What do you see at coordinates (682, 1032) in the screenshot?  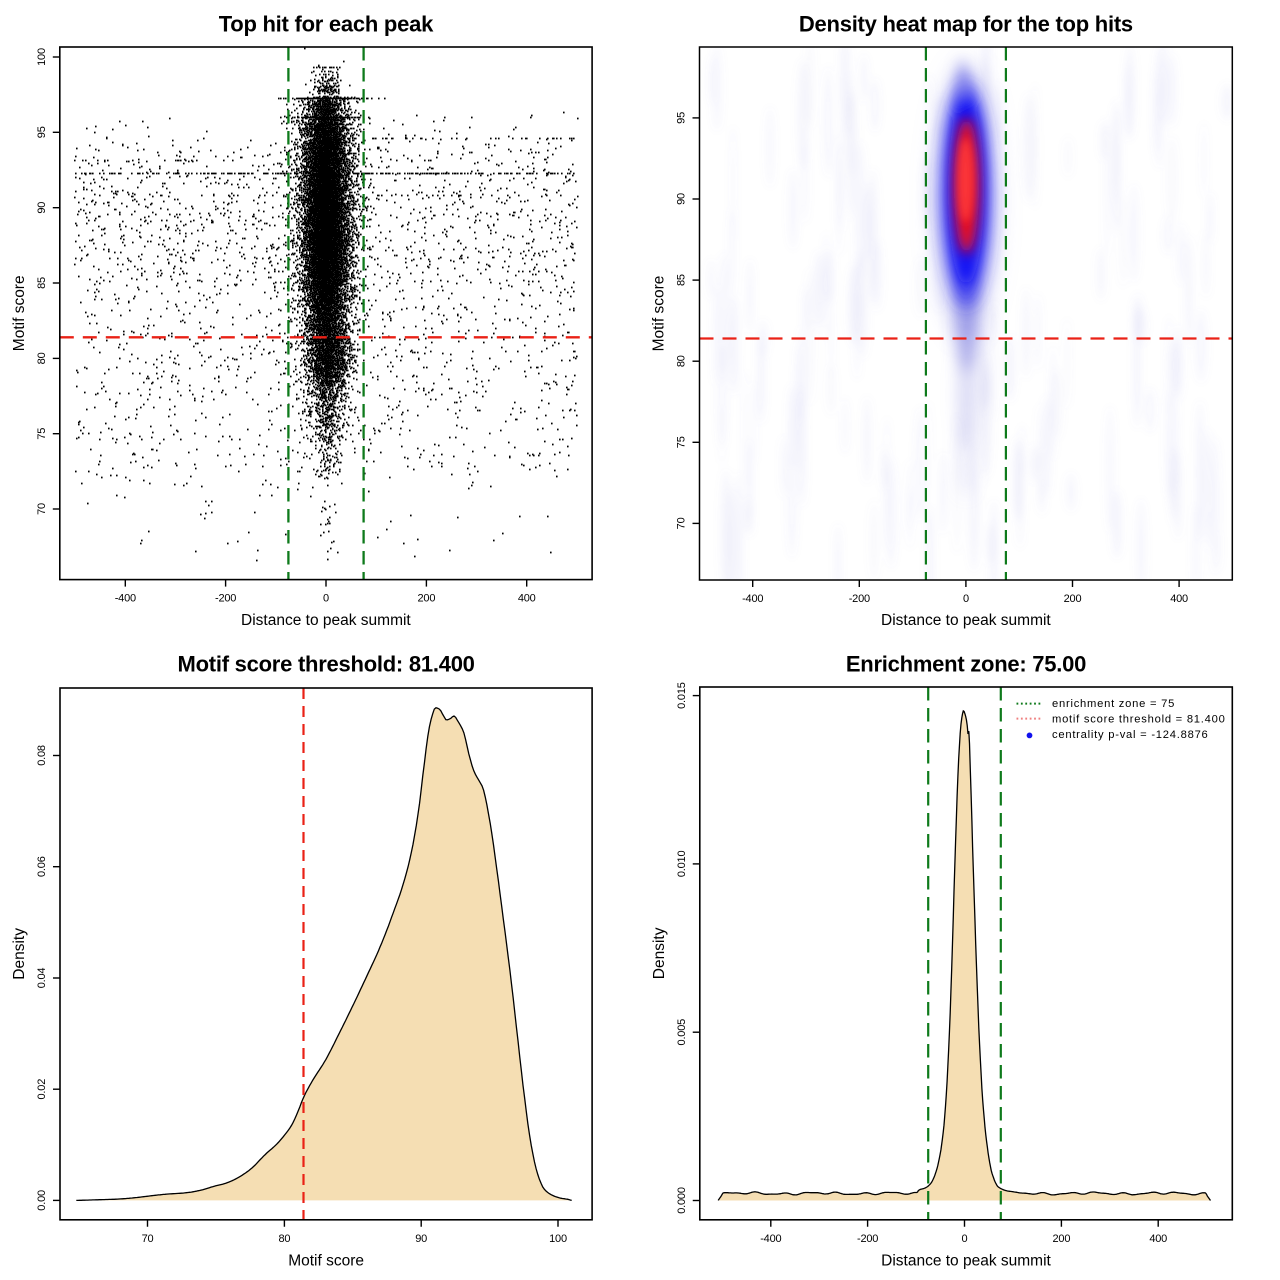 I see `svg-text: 0.005` at bounding box center [682, 1032].